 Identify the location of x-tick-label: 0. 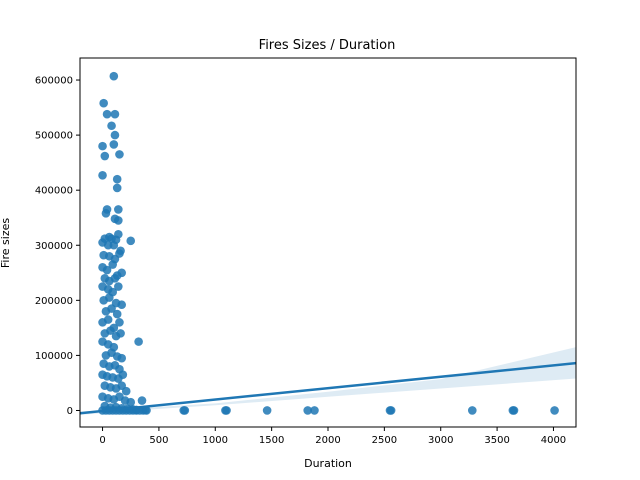
(102, 440).